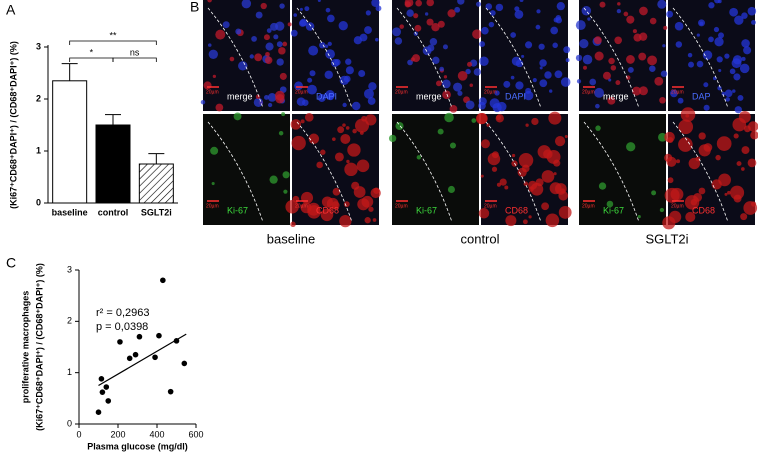 The width and height of the screenshot is (758, 462). Describe the element at coordinates (39, 347) in the screenshot. I see `y-axis-label: (Ki67⁺CD68⁺DAPI⁺) / (CD68⁺DAPI⁺) (%)` at that location.